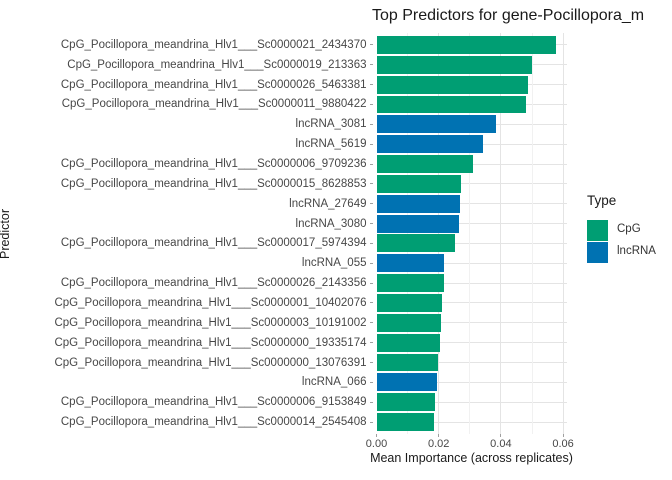 This screenshot has height=480, width=672. Describe the element at coordinates (452, 84) in the screenshot. I see `bar-CpG_Pocillopora_meandrina_Hlv1___Sc0000026_5463381` at that location.